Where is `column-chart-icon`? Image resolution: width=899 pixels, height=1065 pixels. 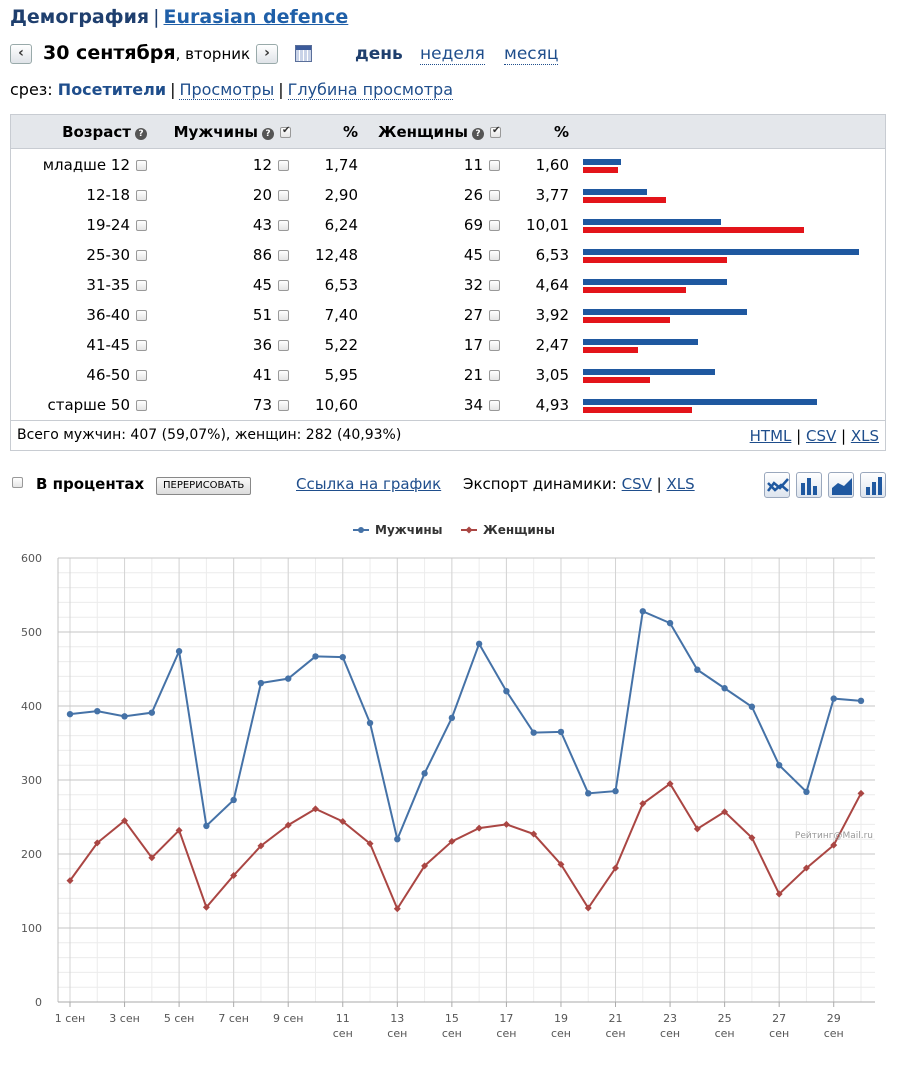
column-chart-icon is located at coordinates (873, 485).